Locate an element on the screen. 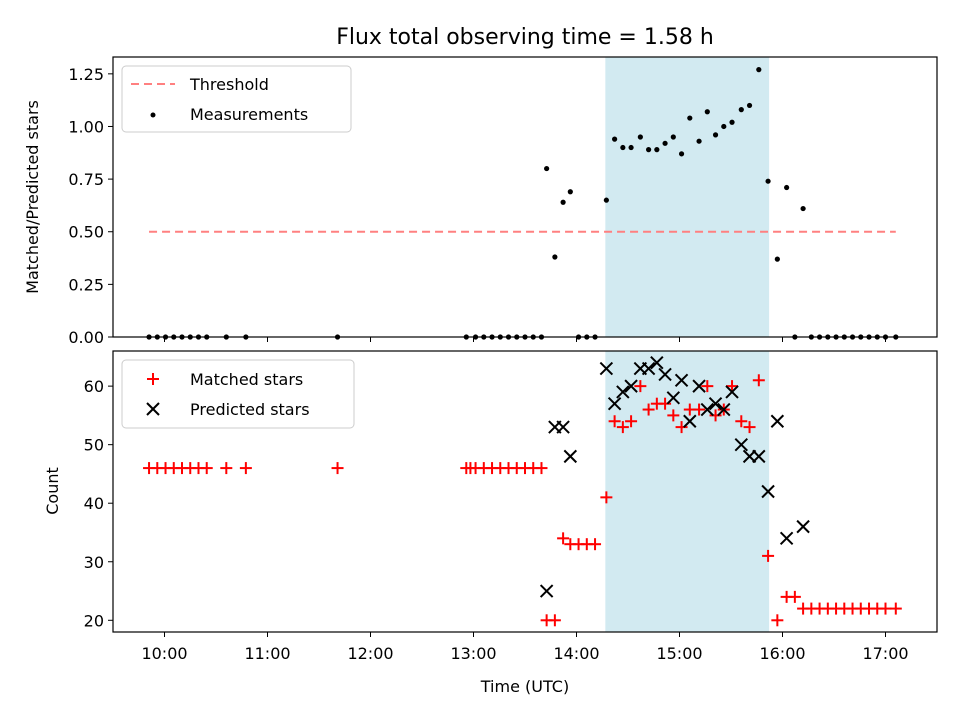  count-y-tick-label: 40 is located at coordinates (94, 503).